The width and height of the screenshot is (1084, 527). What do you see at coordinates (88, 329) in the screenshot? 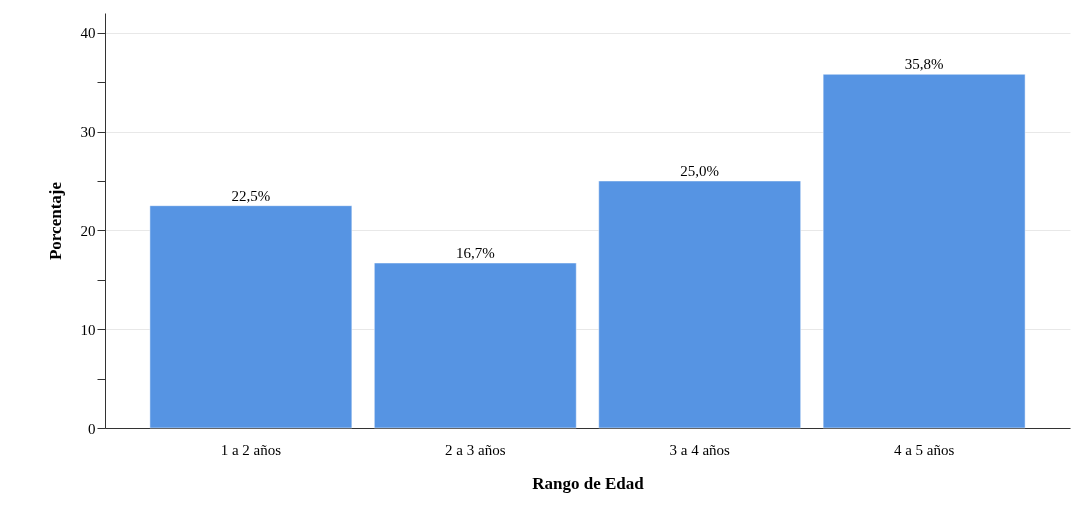
I see `y-tick-label: 10` at bounding box center [88, 329].